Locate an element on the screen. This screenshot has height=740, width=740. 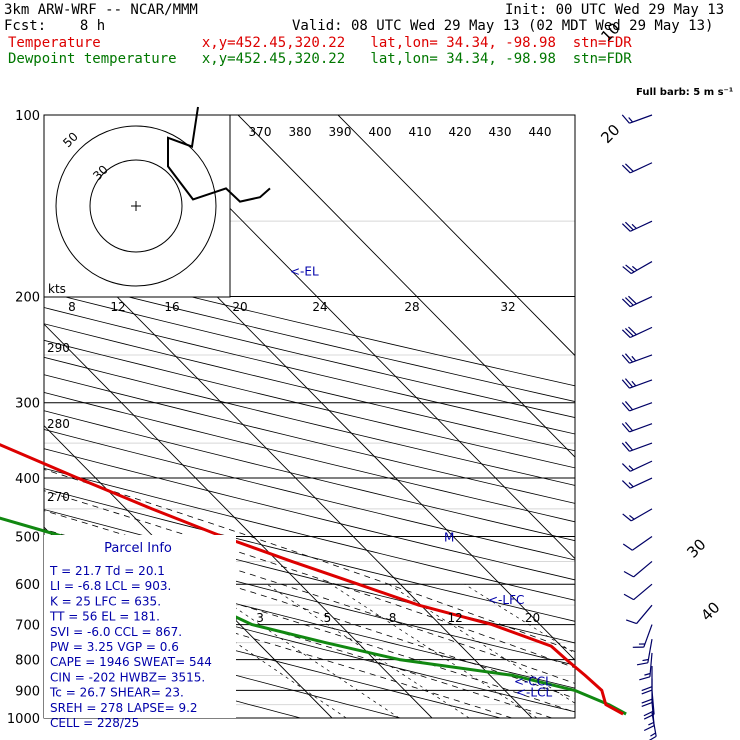
parcel-row: TT = 56 EL = 181. is located at coordinates (104, 617).